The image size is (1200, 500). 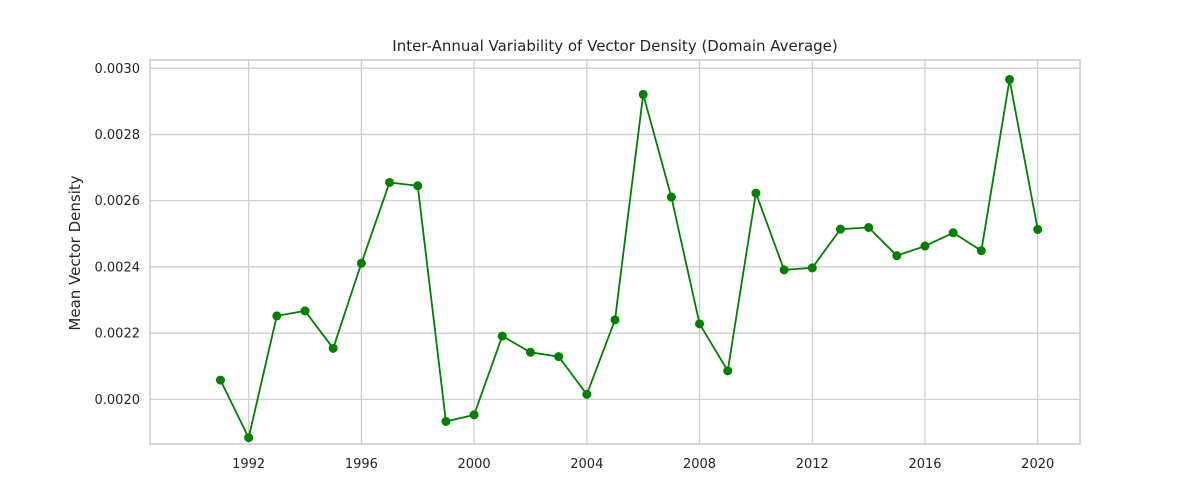 What do you see at coordinates (75, 252) in the screenshot?
I see `y-axis-label: Mean Vector Density` at bounding box center [75, 252].